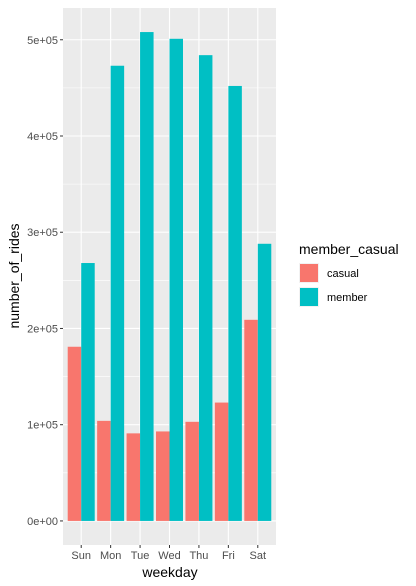  What do you see at coordinates (163, 476) in the screenshot?
I see `bar-casual-wed` at bounding box center [163, 476].